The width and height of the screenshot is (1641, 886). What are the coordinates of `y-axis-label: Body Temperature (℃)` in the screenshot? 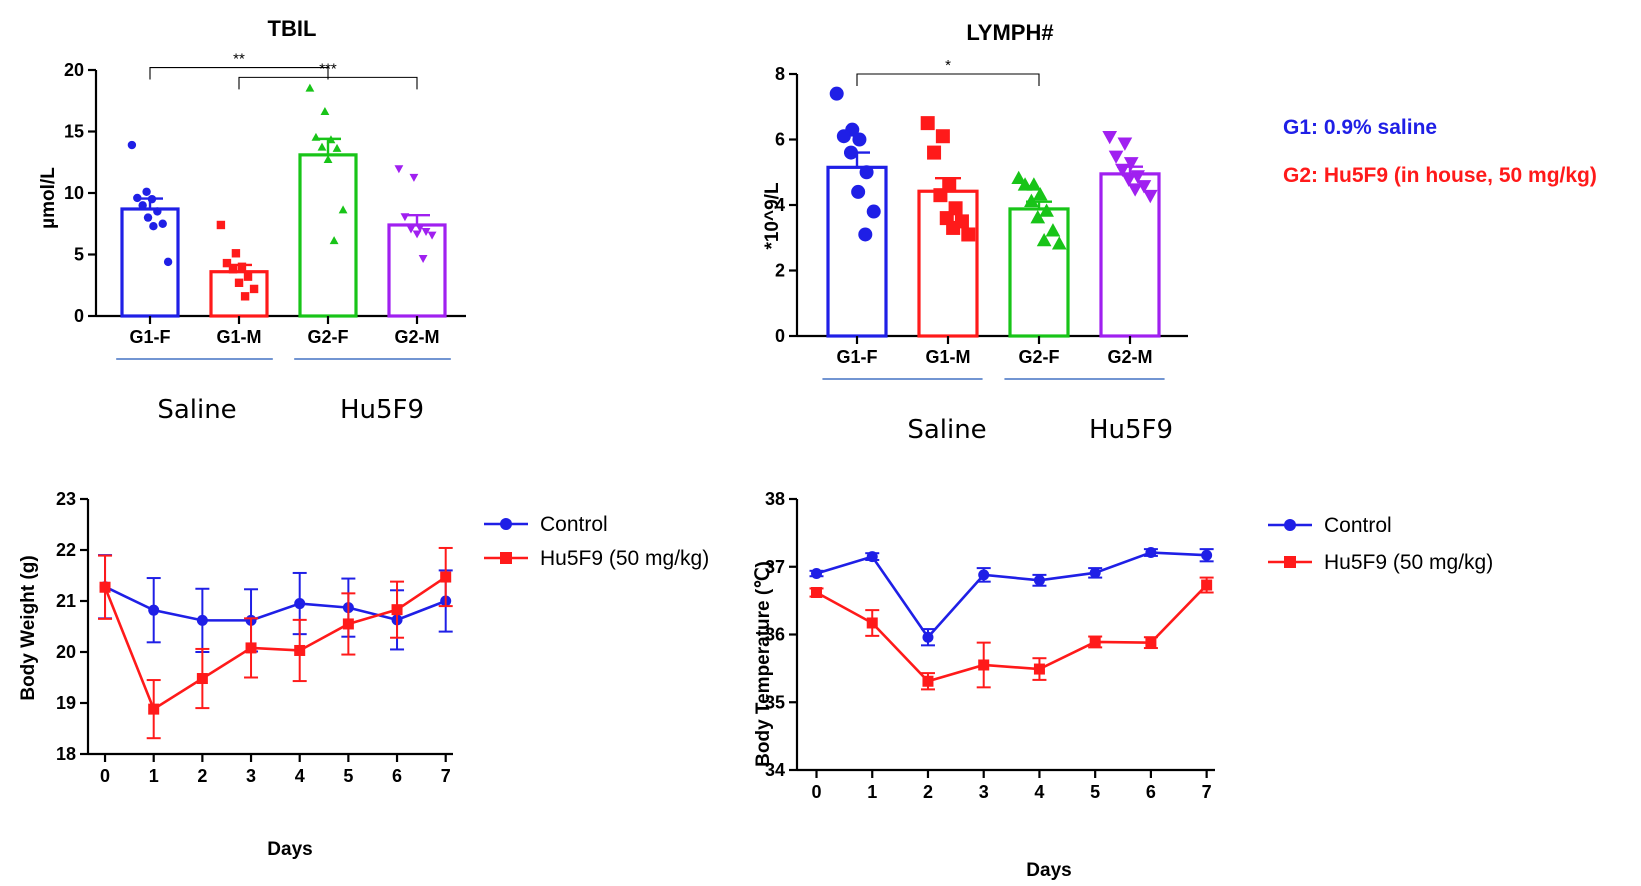 It's located at (763, 664).